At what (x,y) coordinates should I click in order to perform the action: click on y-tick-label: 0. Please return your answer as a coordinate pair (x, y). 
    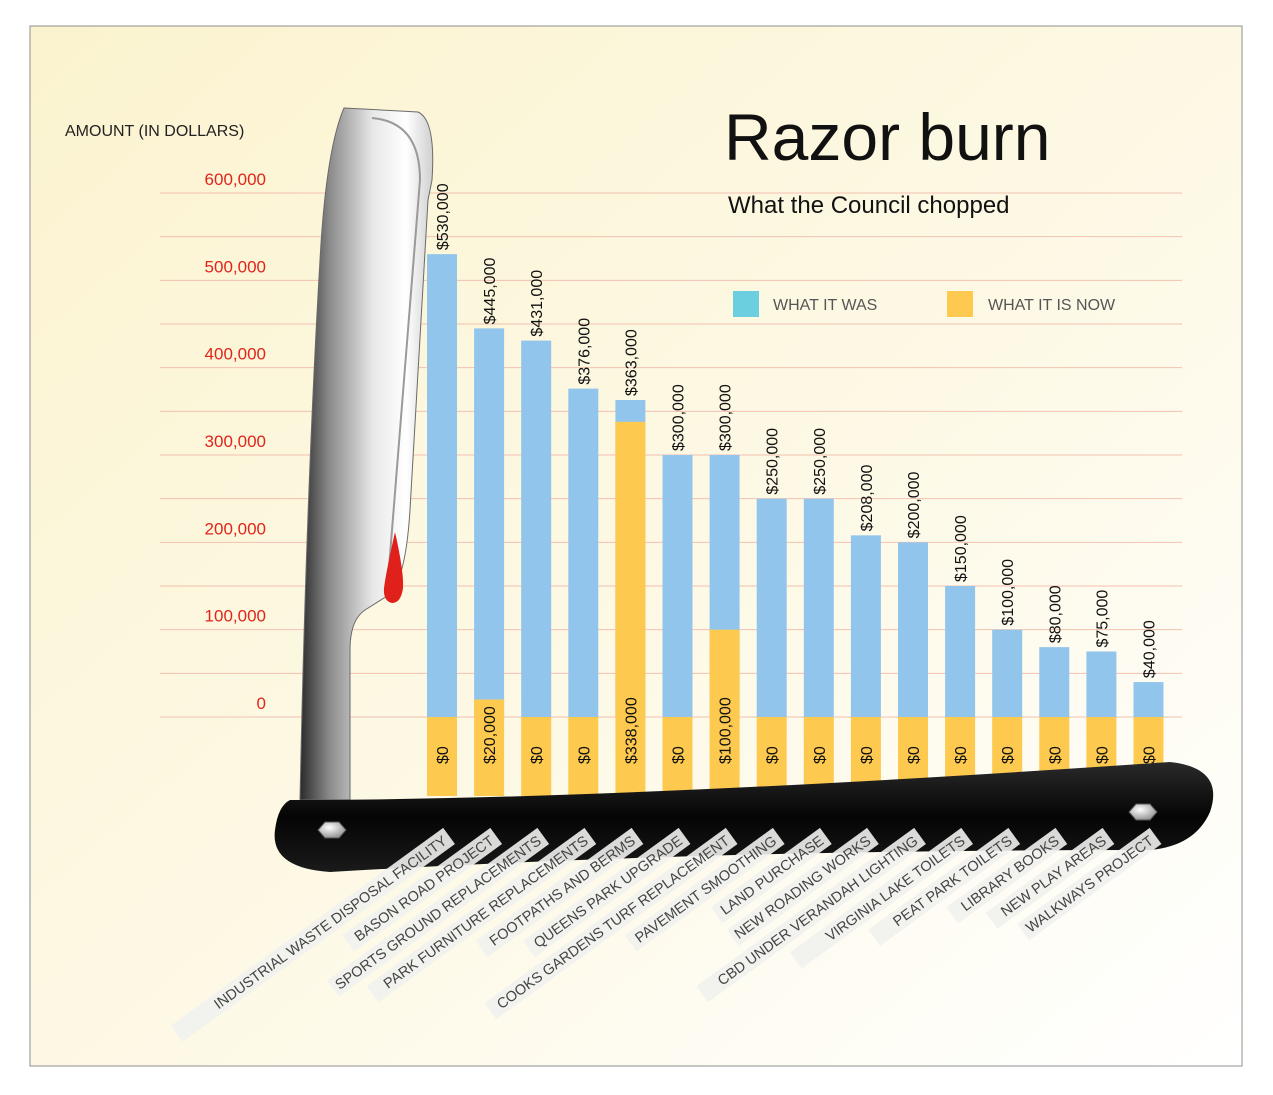
    Looking at the image, I should click on (261, 703).